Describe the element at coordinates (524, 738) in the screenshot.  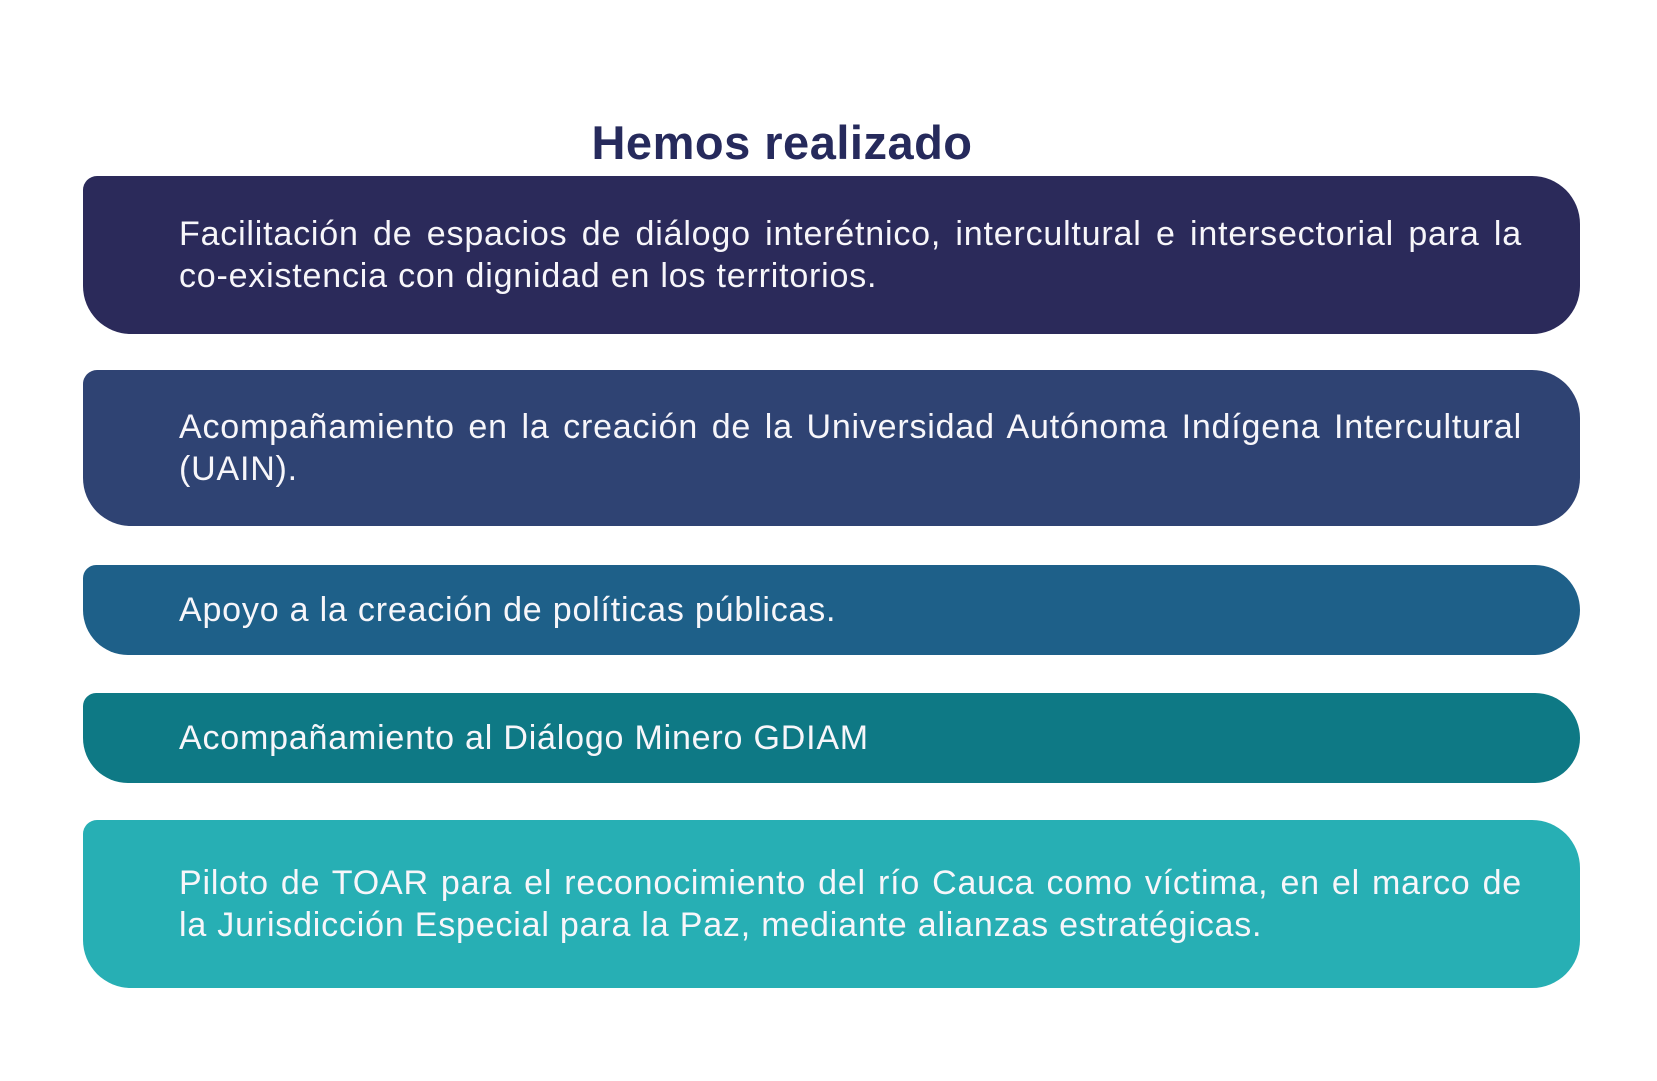
I see `achievement-text-4: Acompañamiento al Diálogo Minero GDIAM` at that location.